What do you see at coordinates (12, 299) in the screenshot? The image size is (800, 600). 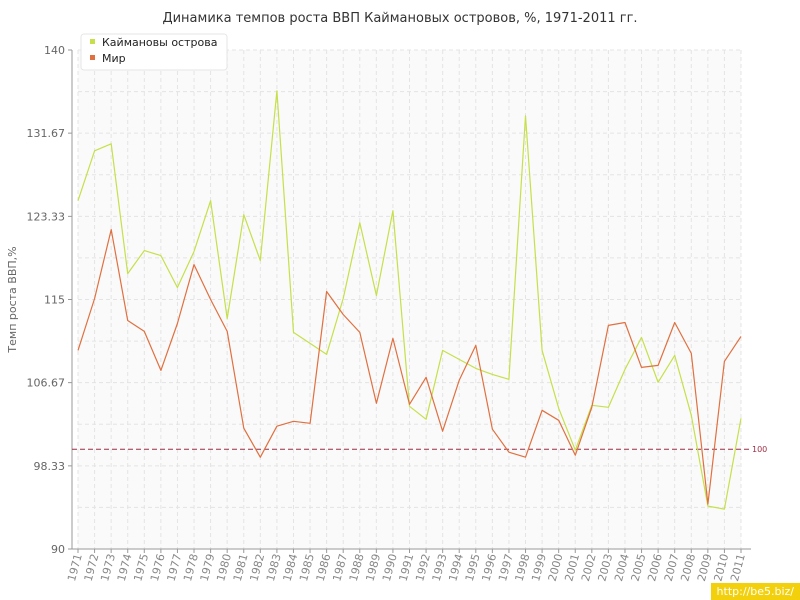 I see `y-axis-label: Темп роста ВВП,%` at bounding box center [12, 299].